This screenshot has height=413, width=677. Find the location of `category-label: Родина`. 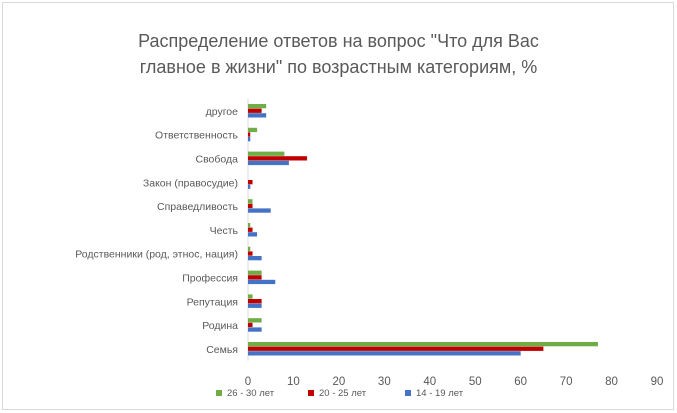

category-label: Родина is located at coordinates (220, 326).